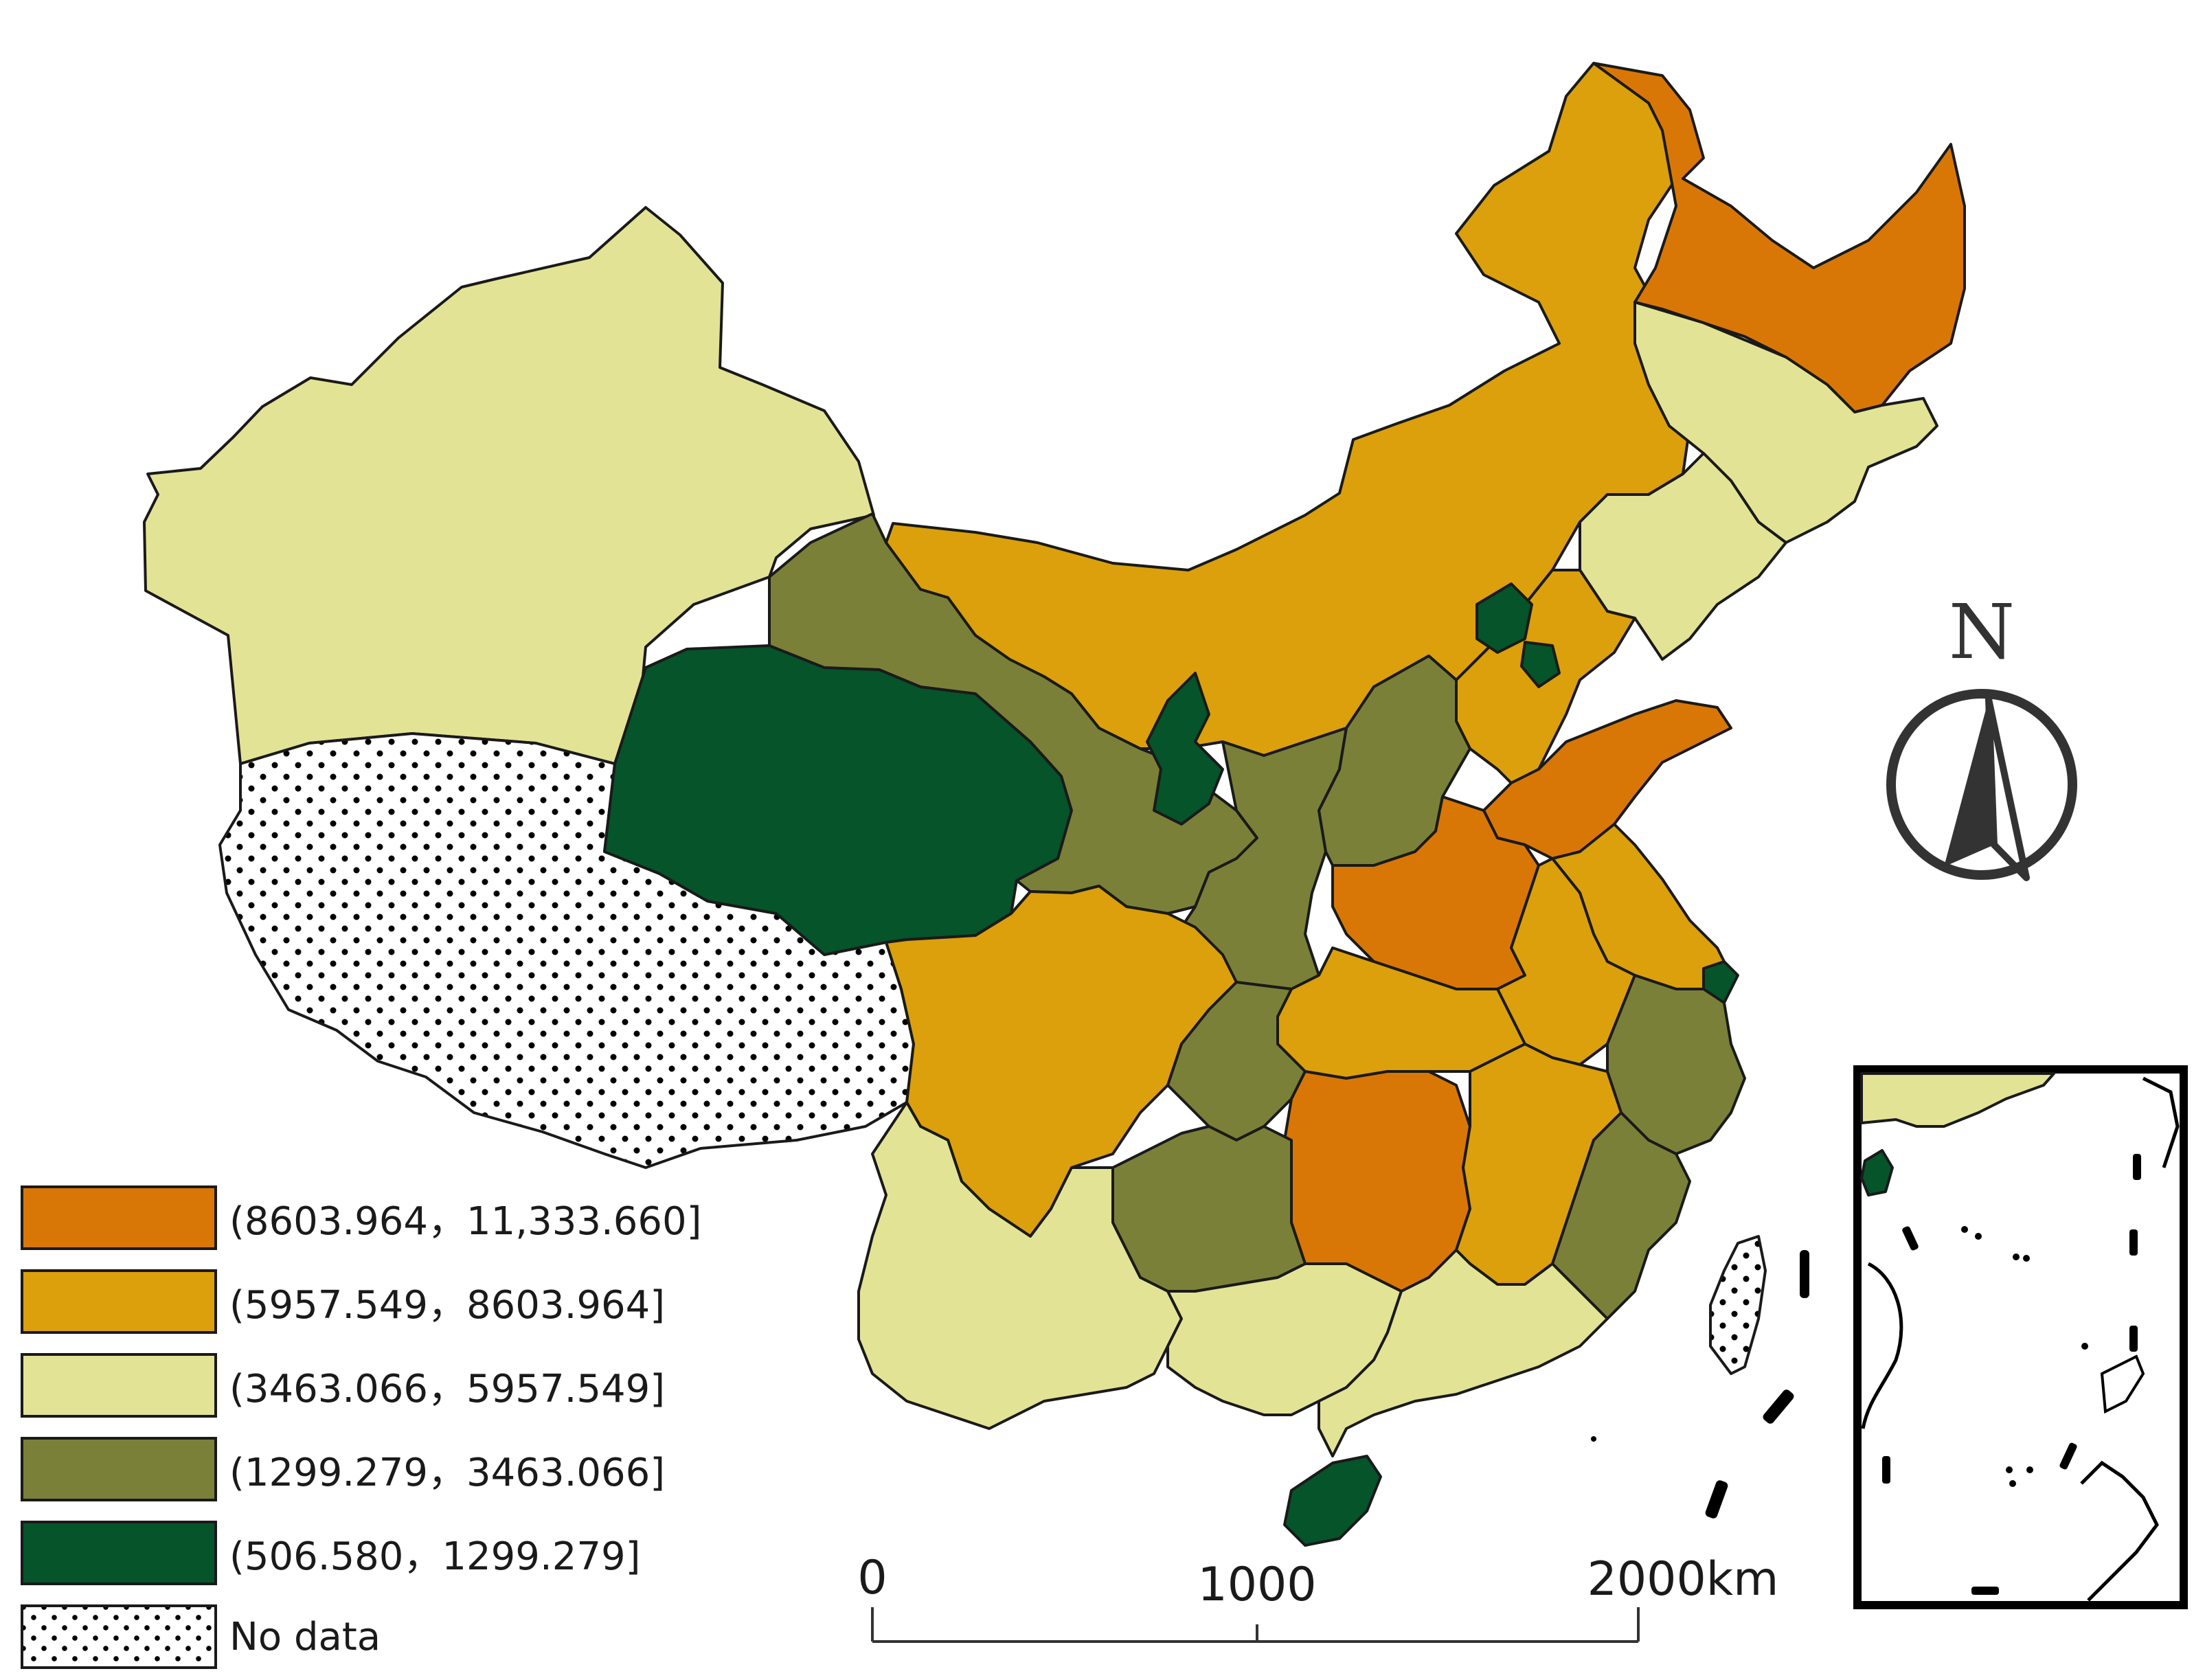 This screenshot has height=1680, width=2205. I want to click on north-letter: N, so click(1982, 632).